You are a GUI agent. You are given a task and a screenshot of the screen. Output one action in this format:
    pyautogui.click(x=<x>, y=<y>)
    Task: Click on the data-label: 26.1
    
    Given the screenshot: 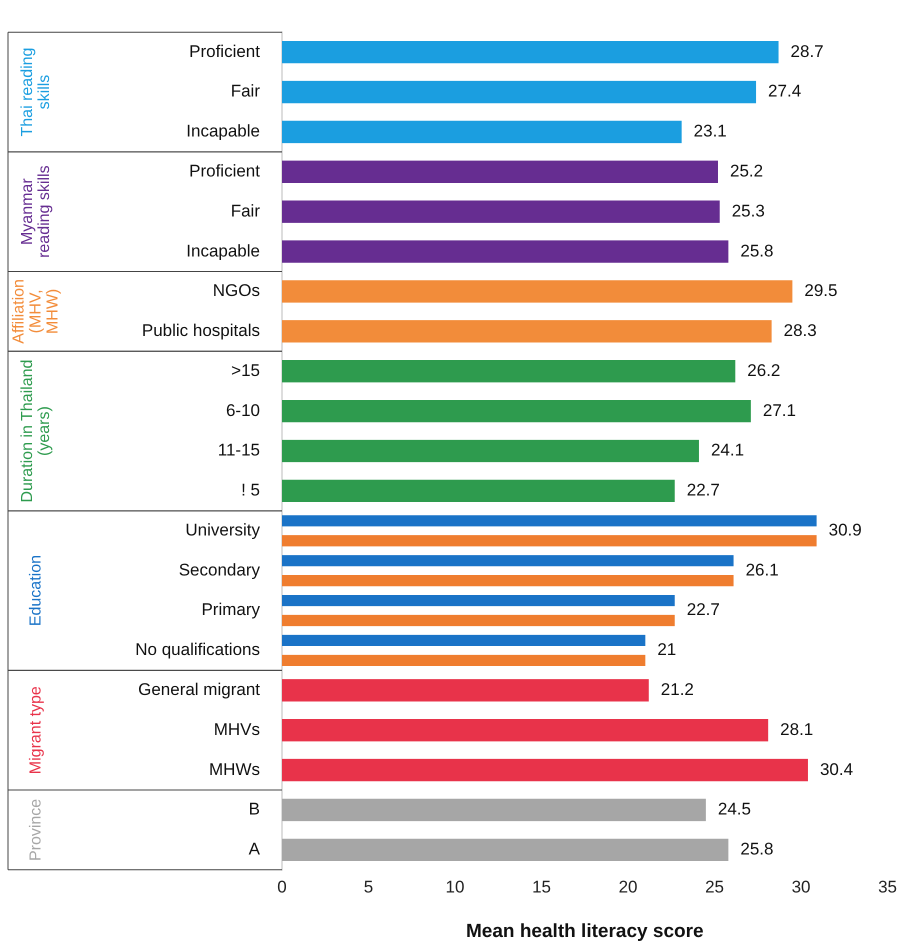 What is the action you would take?
    pyautogui.click(x=762, y=570)
    